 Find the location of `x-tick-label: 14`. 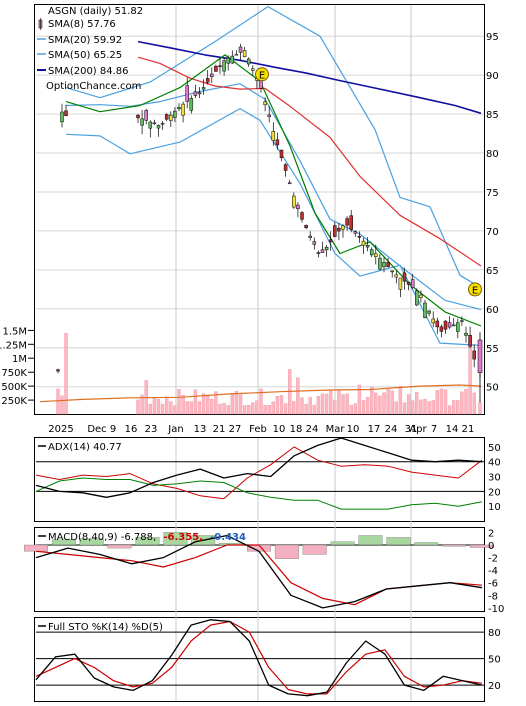

x-tick-label: 14 is located at coordinates (452, 429).